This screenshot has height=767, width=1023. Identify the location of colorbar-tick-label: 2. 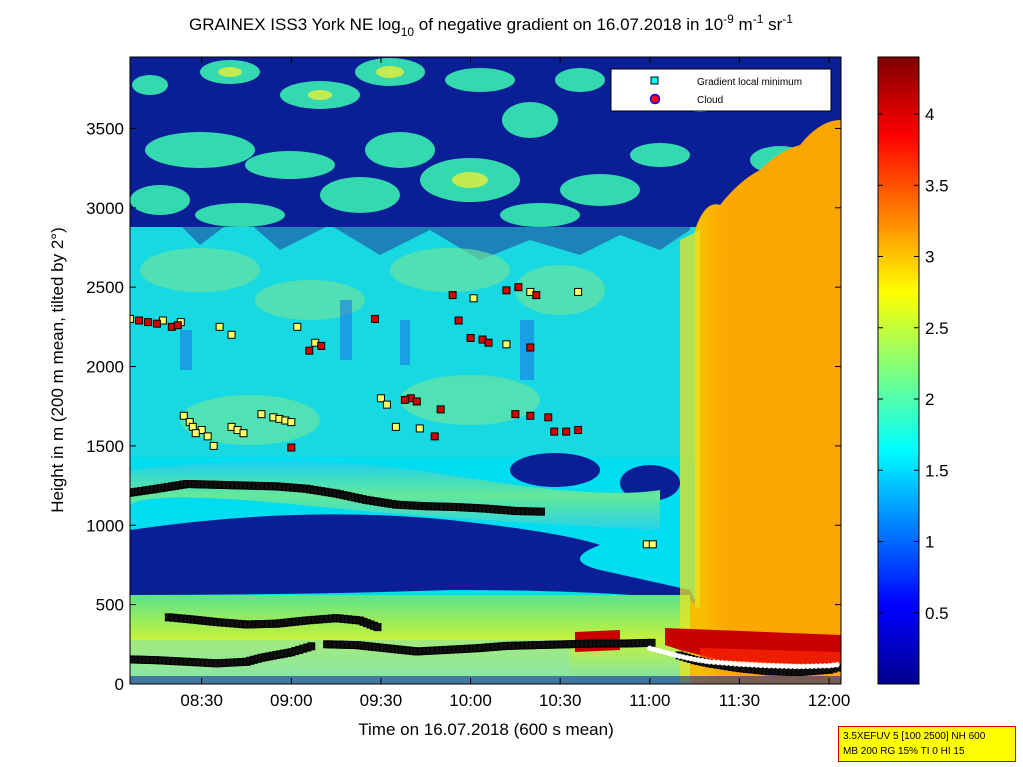
(929, 399).